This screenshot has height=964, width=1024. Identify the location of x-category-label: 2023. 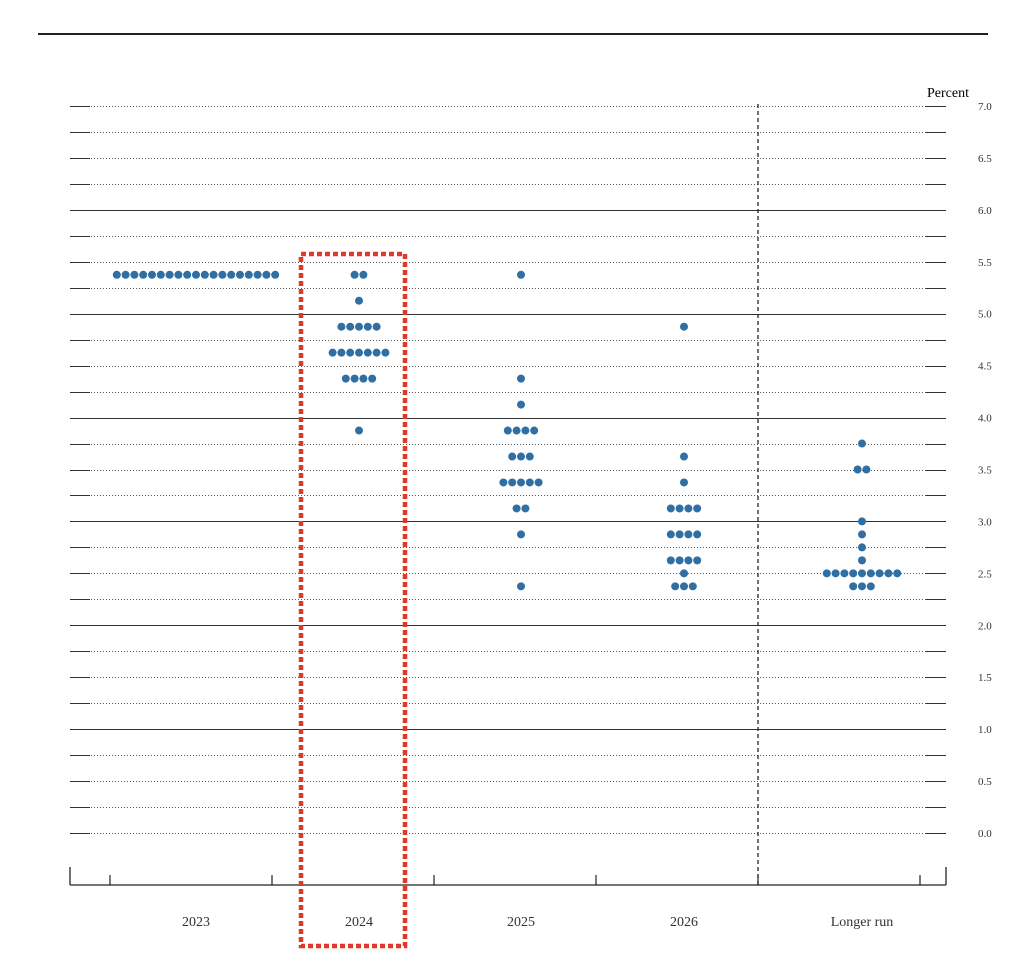
(196, 922).